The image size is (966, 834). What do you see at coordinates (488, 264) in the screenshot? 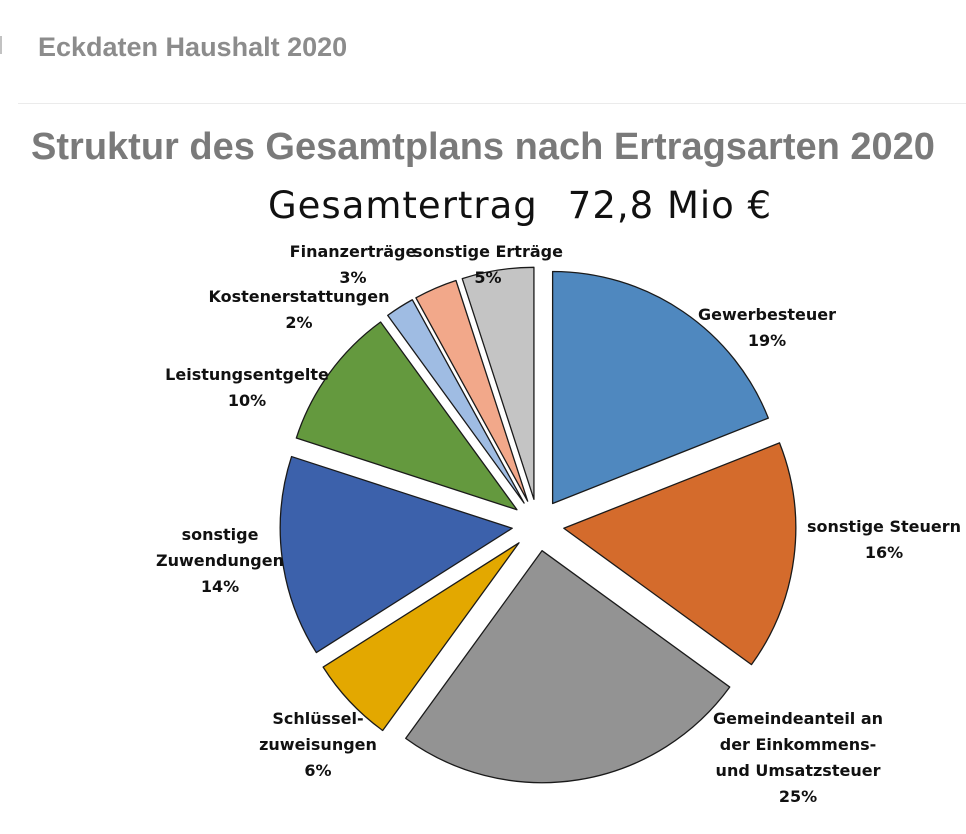
I see `slice-label: sonstige Erträge 5%` at bounding box center [488, 264].